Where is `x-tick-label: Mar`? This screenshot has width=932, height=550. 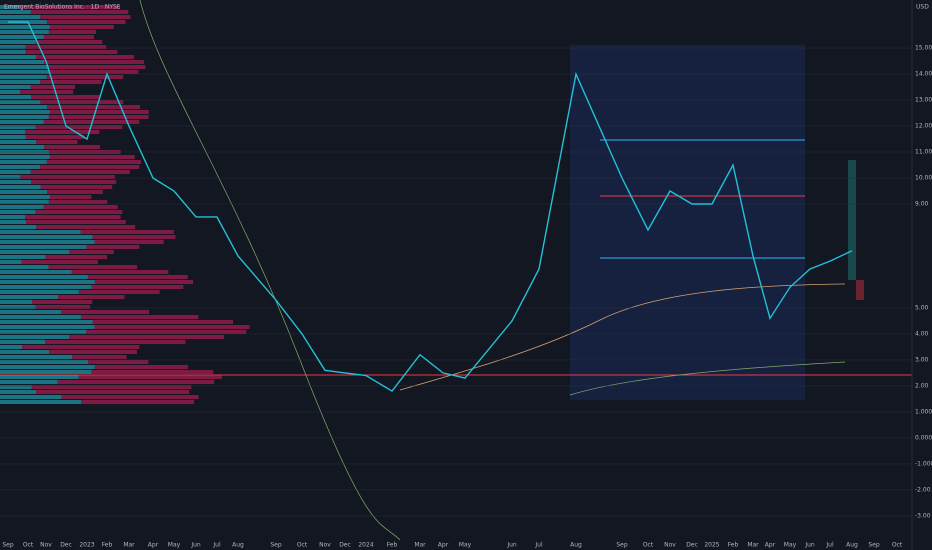 x-tick-label: Mar is located at coordinates (129, 545).